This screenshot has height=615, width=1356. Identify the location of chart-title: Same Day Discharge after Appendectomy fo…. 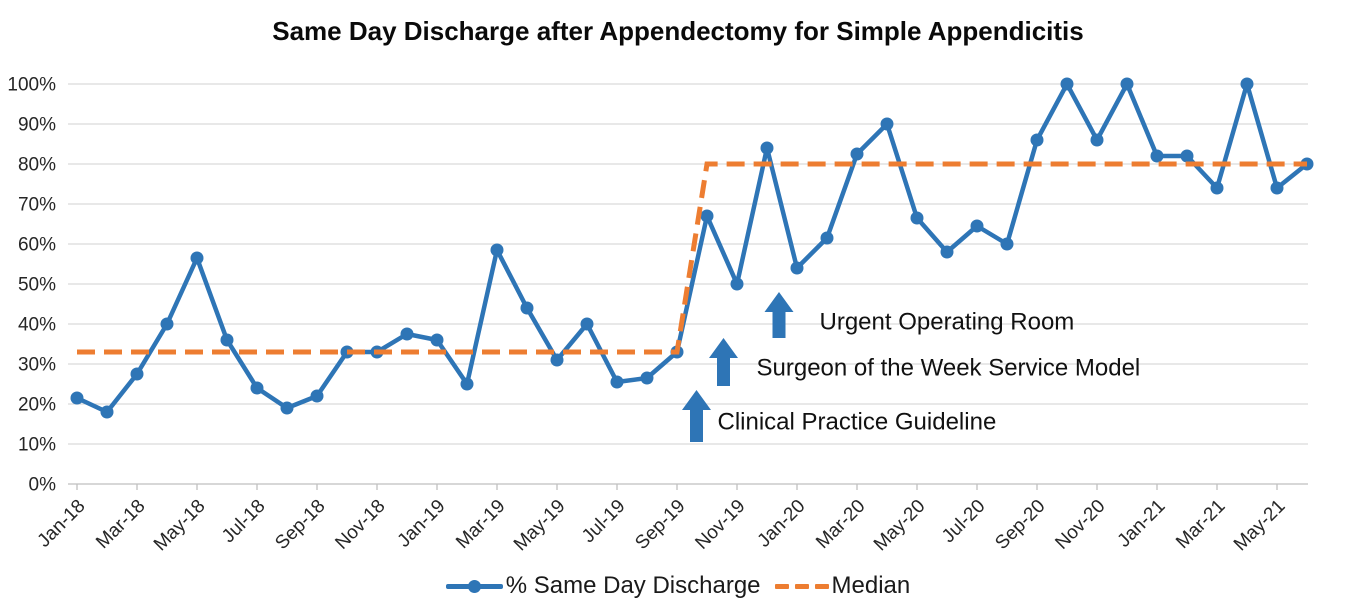
(678, 31).